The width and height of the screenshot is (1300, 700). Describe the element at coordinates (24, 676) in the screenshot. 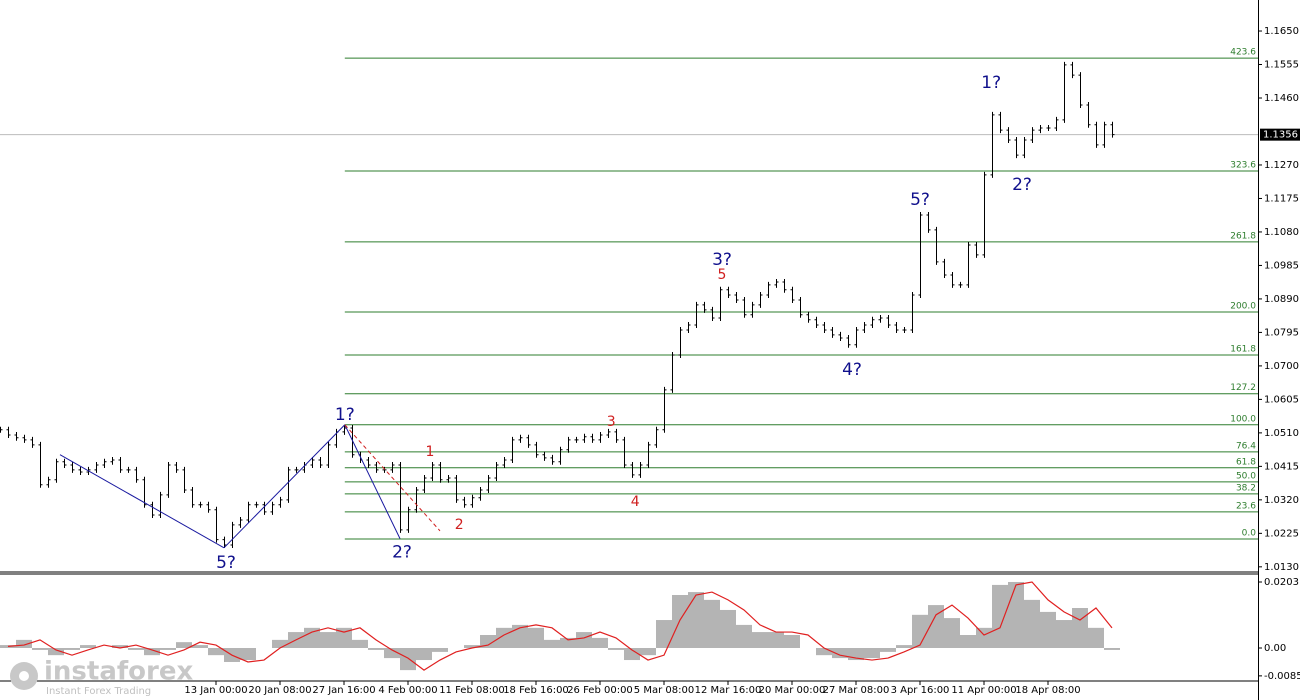

I see `logo` at that location.